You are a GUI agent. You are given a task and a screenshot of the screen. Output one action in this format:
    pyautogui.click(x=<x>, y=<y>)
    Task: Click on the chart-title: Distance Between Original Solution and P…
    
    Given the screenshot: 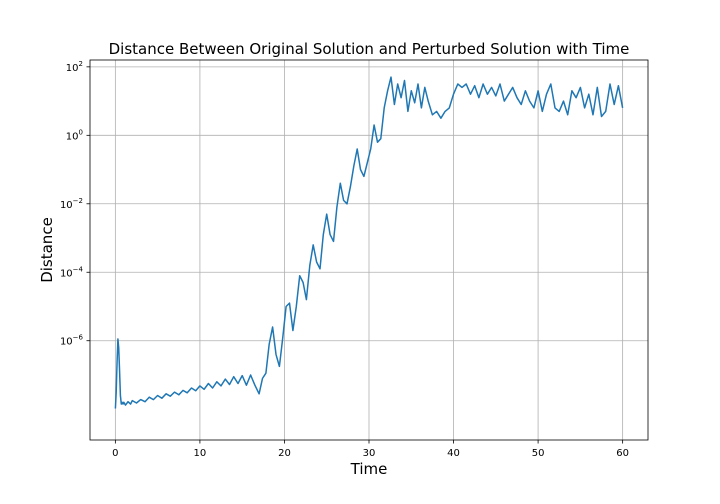 What is the action you would take?
    pyautogui.click(x=369, y=49)
    